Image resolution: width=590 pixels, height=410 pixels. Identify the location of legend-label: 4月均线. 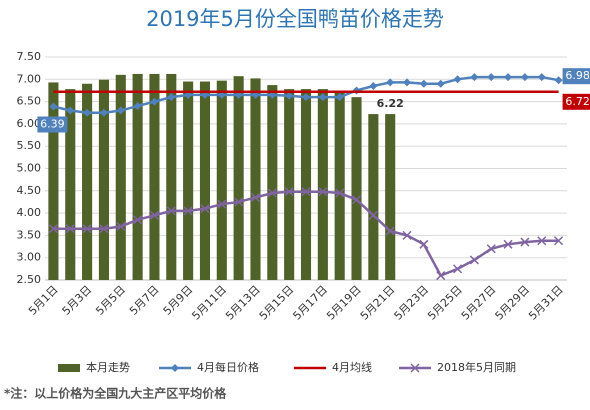
(352, 367).